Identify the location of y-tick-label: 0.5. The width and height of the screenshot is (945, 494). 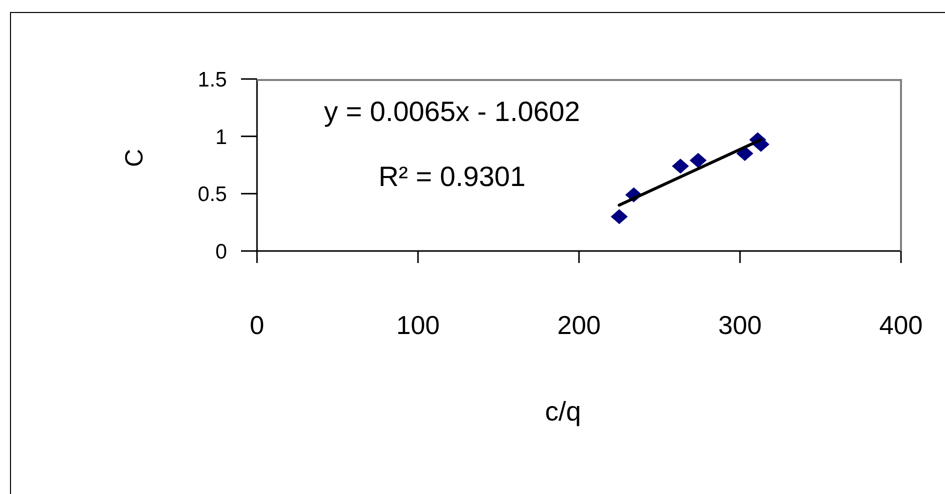
(212, 194).